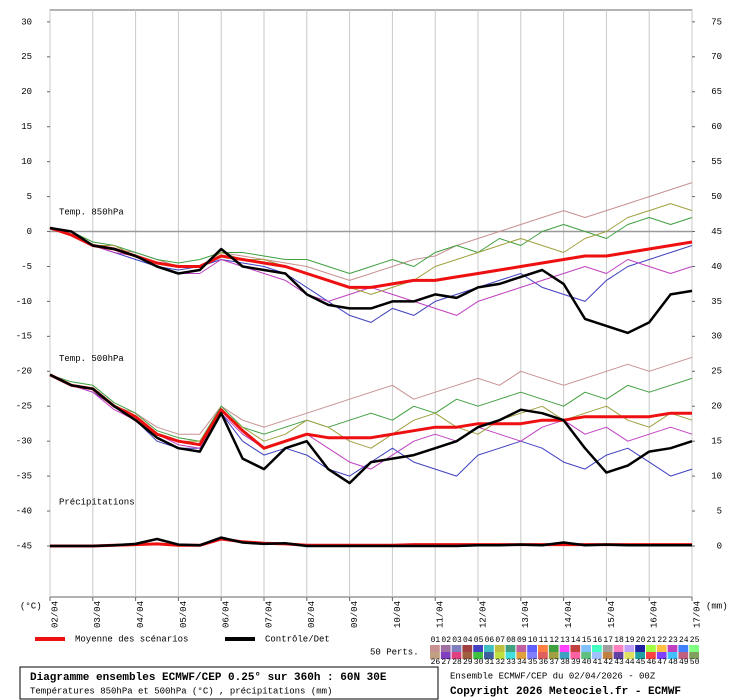 This screenshot has width=740, height=700. Describe the element at coordinates (500, 662) in the screenshot. I see `perturbation-label: 32` at that location.